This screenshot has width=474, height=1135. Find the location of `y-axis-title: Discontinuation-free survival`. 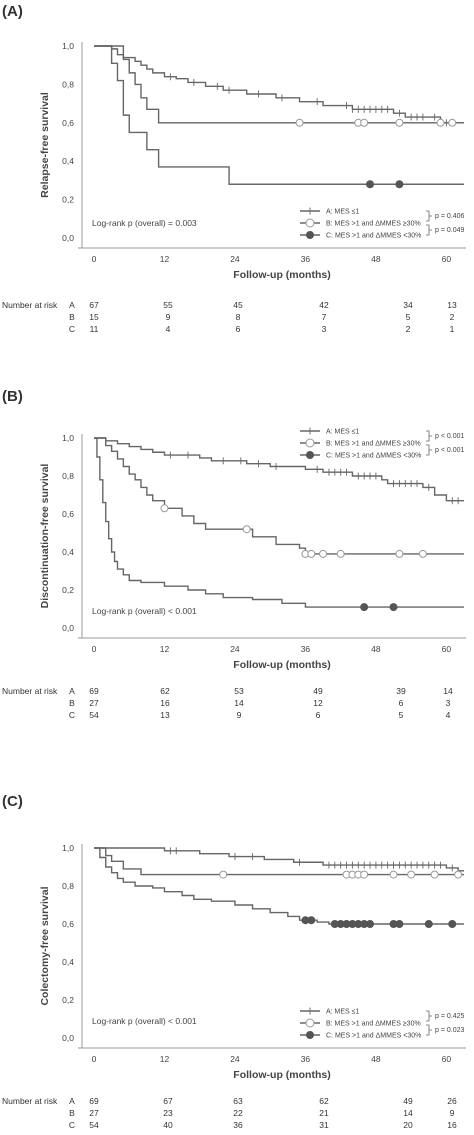

y-axis-title: Discontinuation-free survival is located at coordinates (45, 536).